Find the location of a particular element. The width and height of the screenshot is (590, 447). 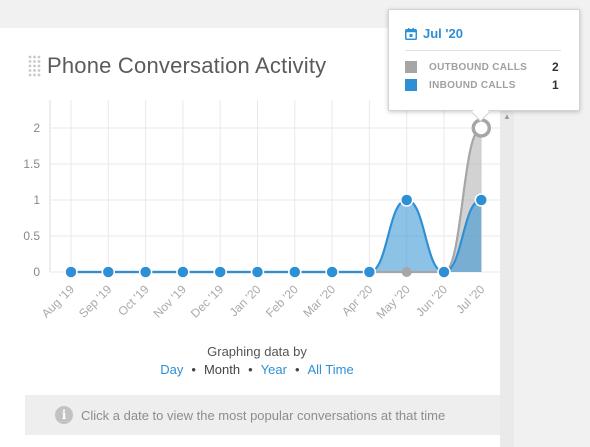

tooltip-row-label: OUTBOUND CALLS is located at coordinates (478, 67).